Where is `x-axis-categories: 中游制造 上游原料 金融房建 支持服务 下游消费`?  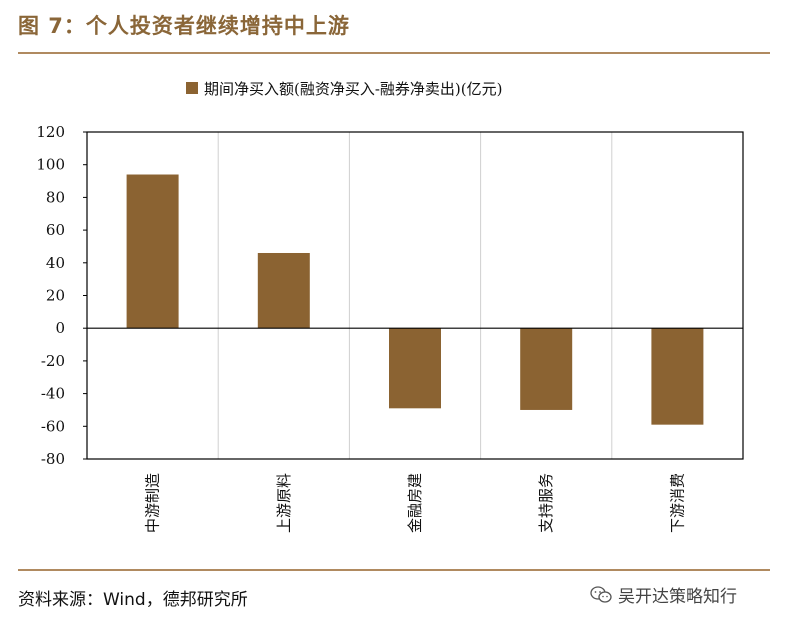 x-axis-categories: 中游制造 上游原料 金融房建 支持服务 下游消费 is located at coordinates (415, 503).